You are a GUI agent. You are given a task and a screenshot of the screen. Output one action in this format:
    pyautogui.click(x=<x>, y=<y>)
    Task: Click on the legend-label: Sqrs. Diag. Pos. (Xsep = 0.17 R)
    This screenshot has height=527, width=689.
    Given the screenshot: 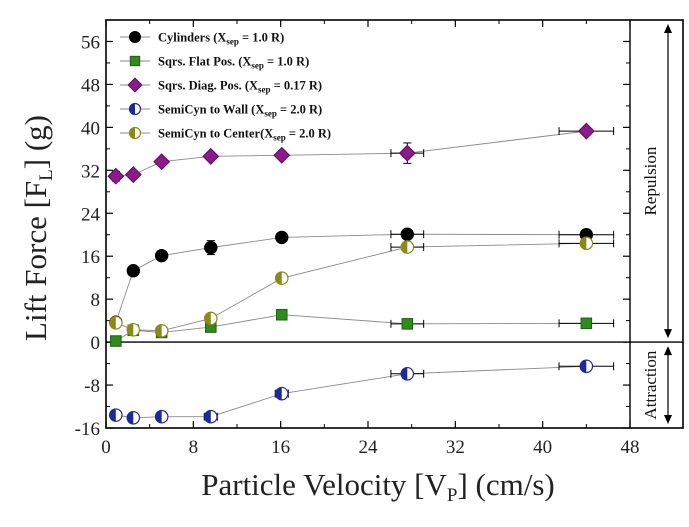 What is the action you would take?
    pyautogui.click(x=240, y=87)
    